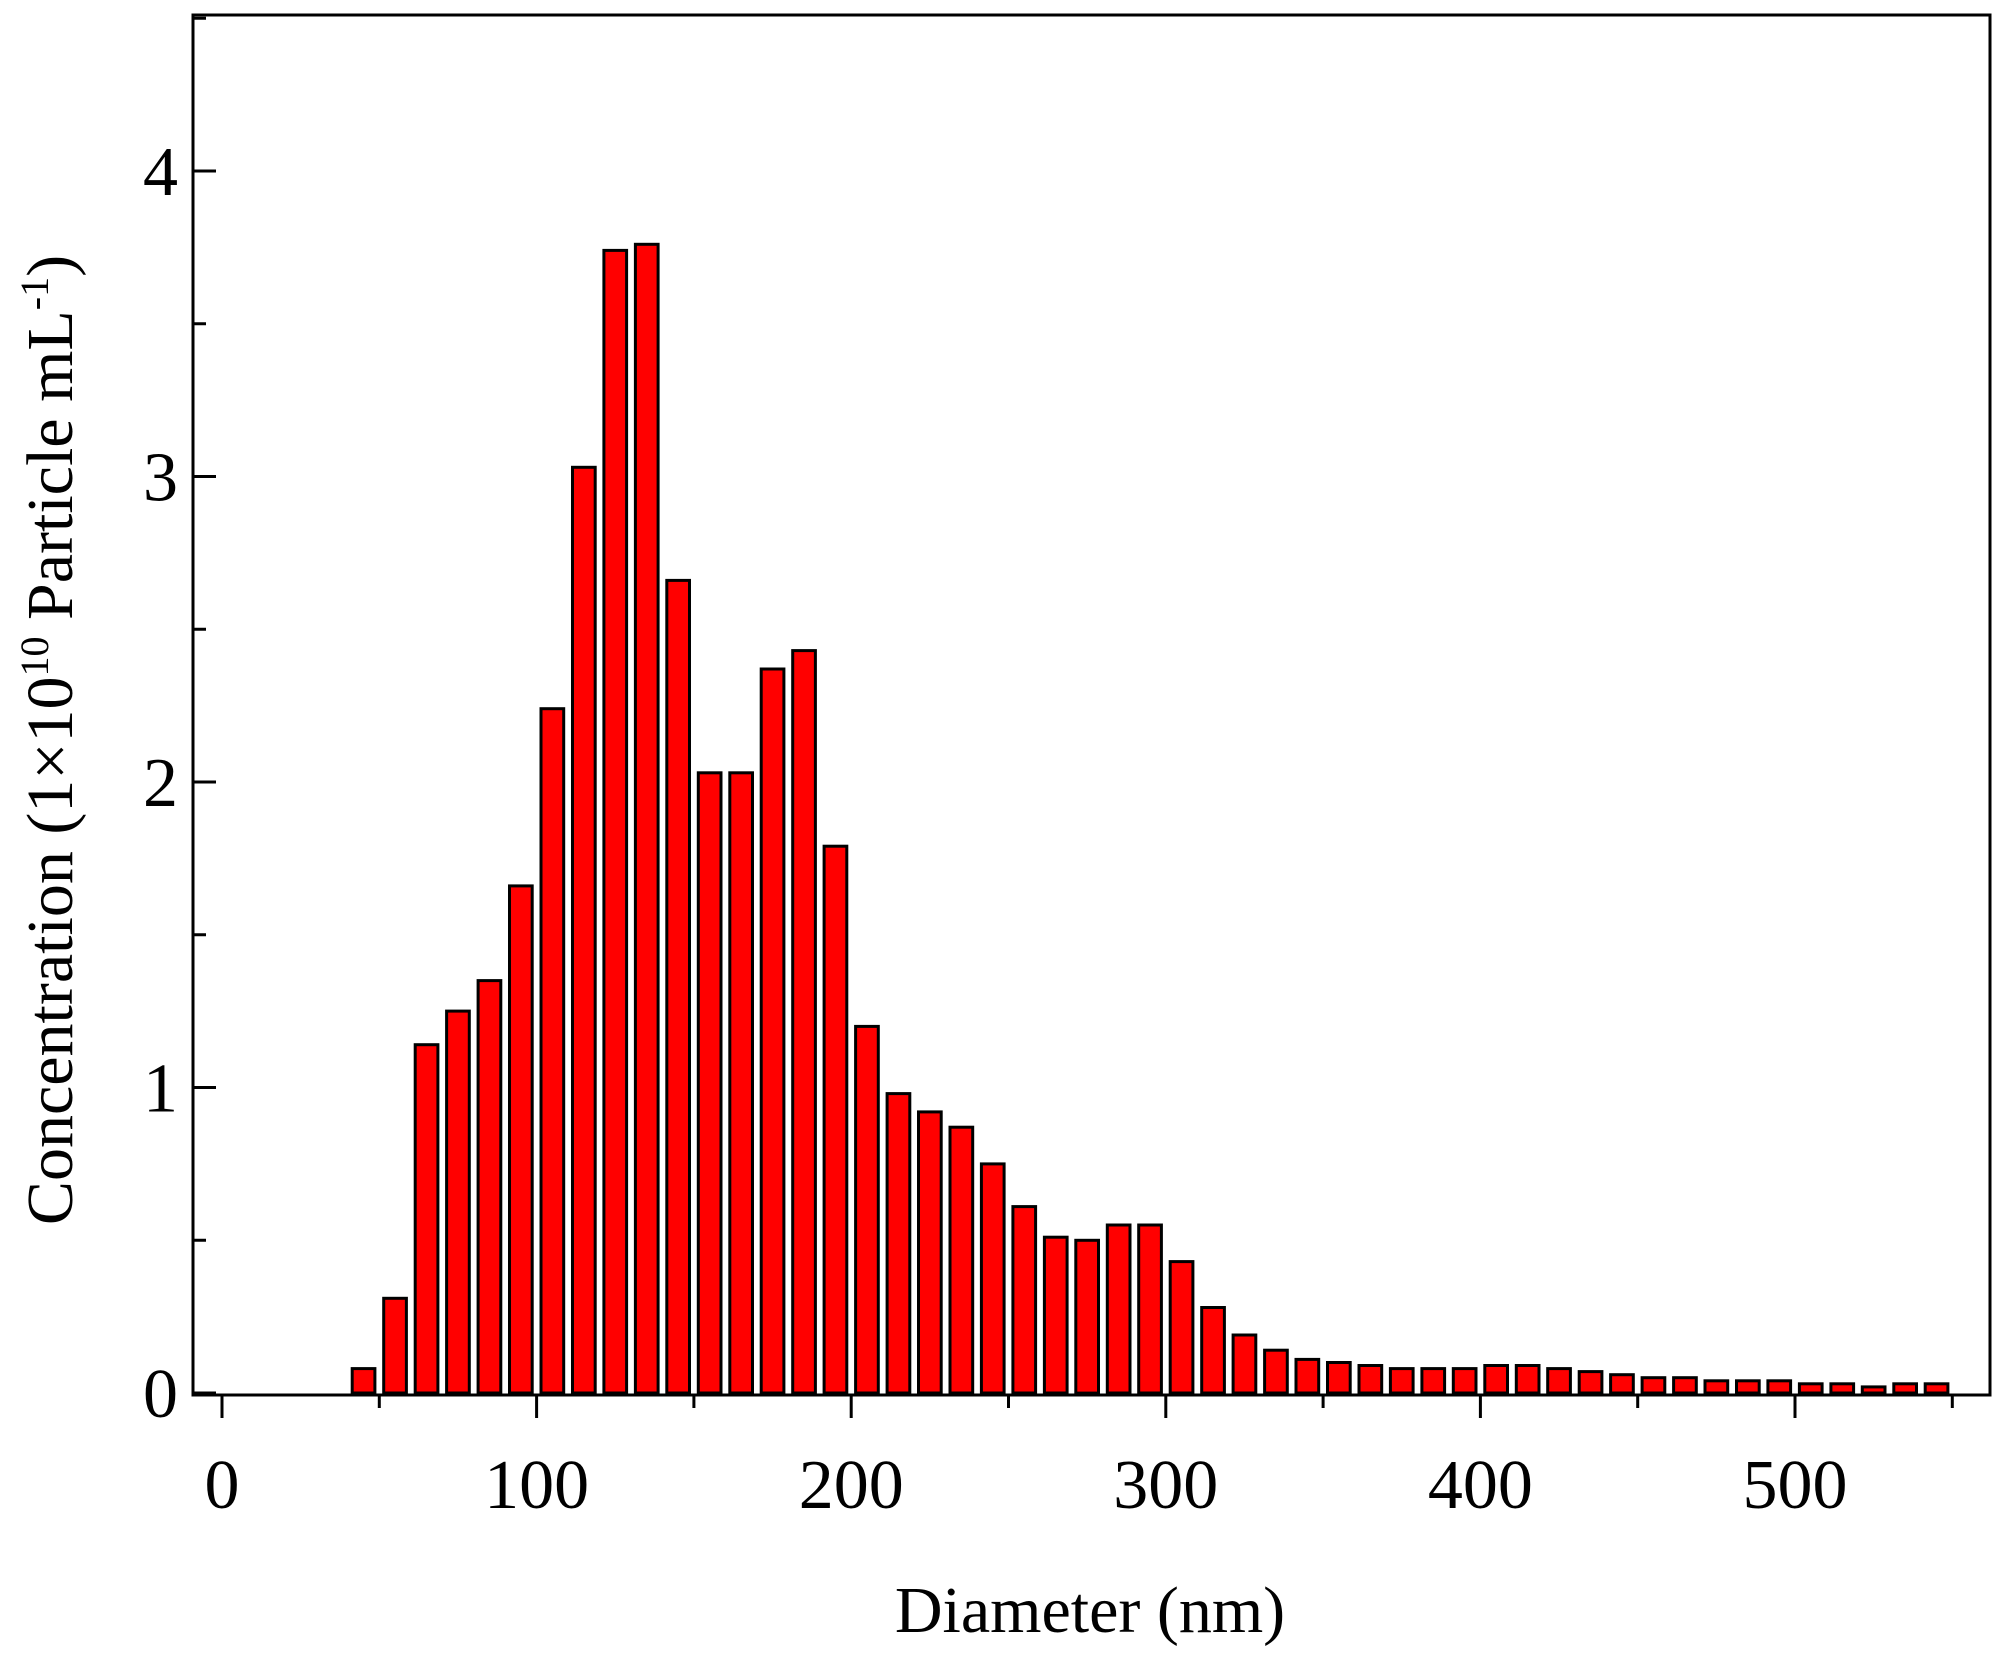  What do you see at coordinates (1905, 1388) in the screenshot?
I see `bar-535nm` at bounding box center [1905, 1388].